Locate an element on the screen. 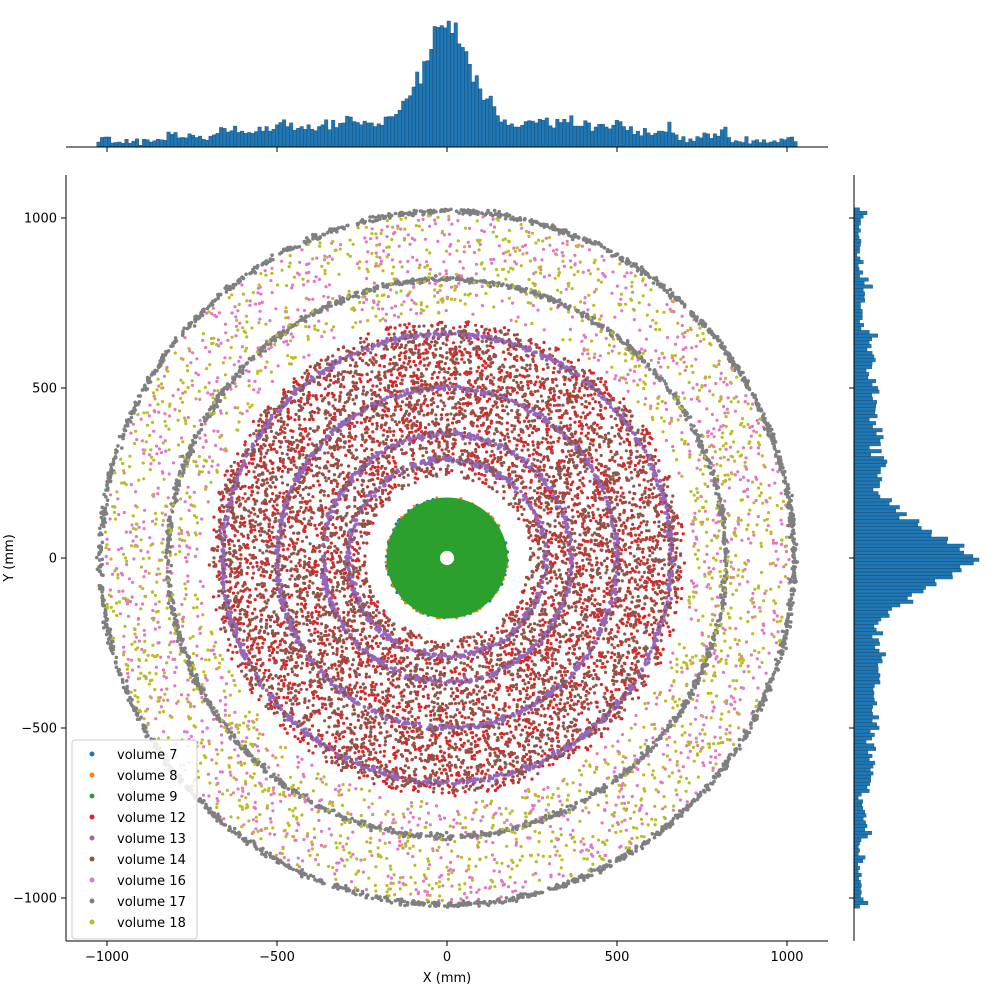  marginal-y-ticks is located at coordinates (851, 558).